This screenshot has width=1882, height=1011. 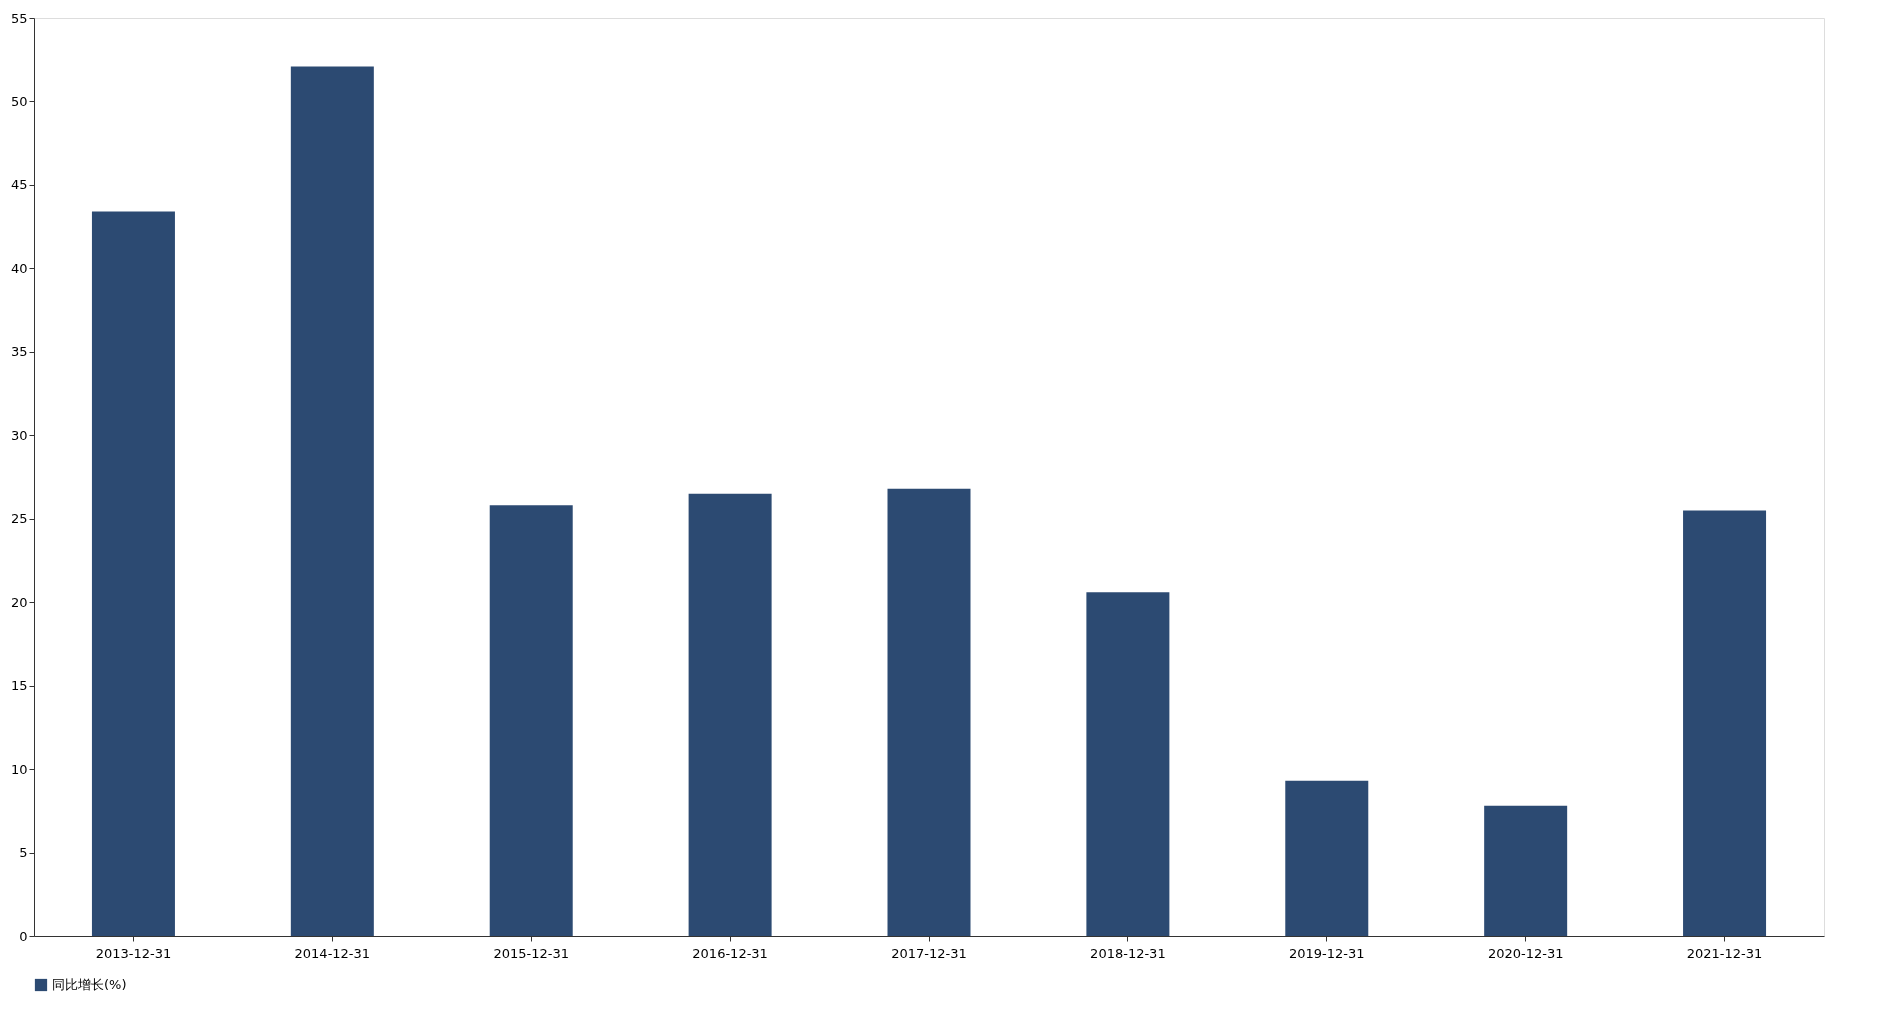 What do you see at coordinates (23, 853) in the screenshot?
I see `y-tick-label: 5` at bounding box center [23, 853].